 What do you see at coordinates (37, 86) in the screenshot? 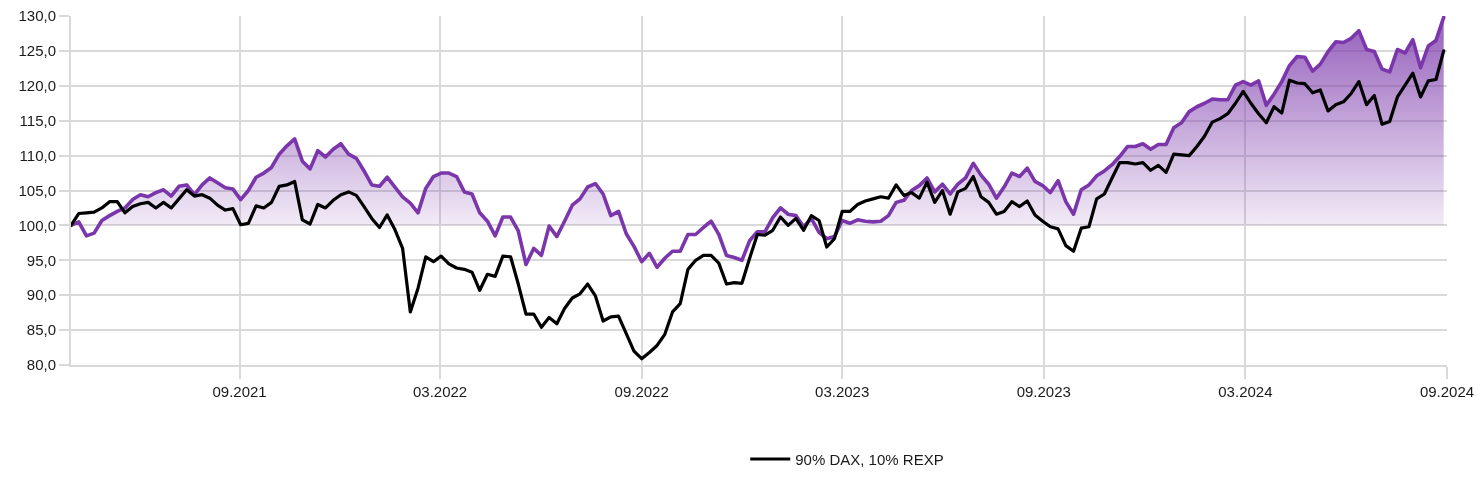
I see `y-tick-label: 120,0` at bounding box center [37, 86].